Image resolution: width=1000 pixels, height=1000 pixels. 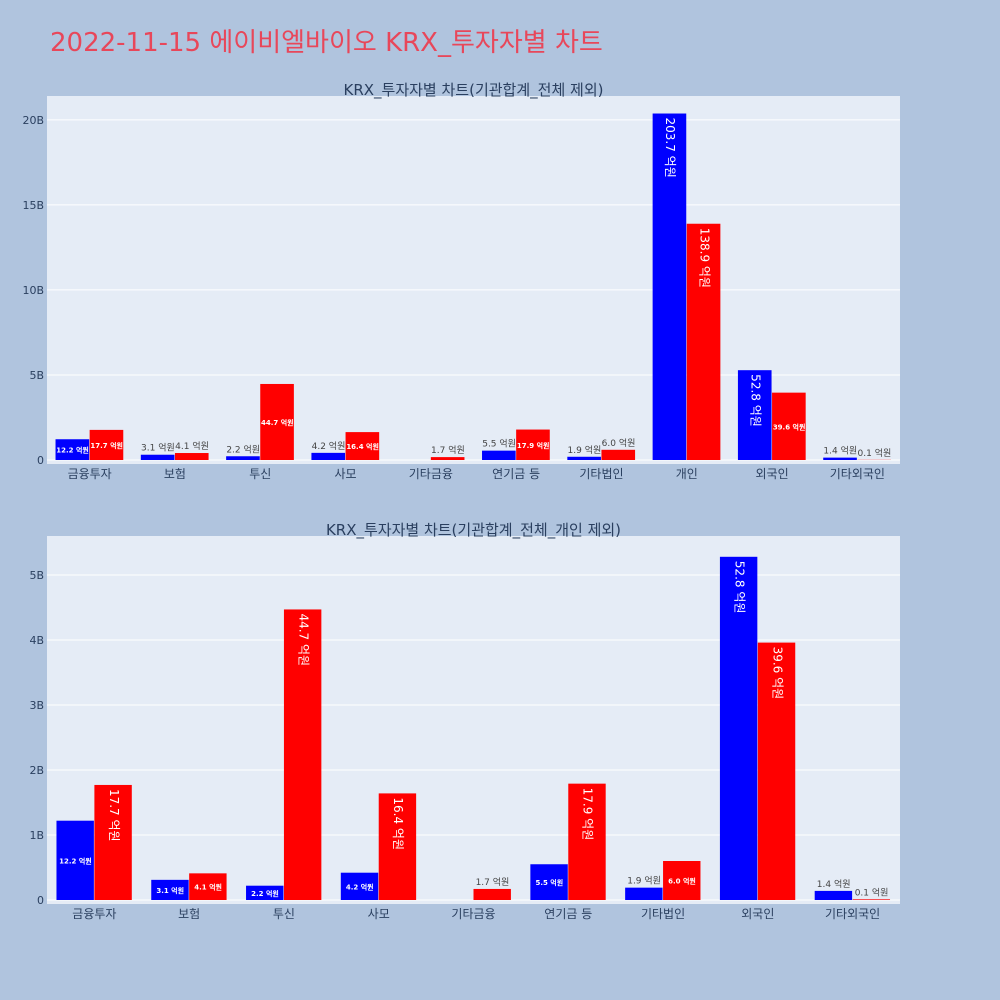 I want to click on y-tick-label: 1B, so click(x=36, y=835).